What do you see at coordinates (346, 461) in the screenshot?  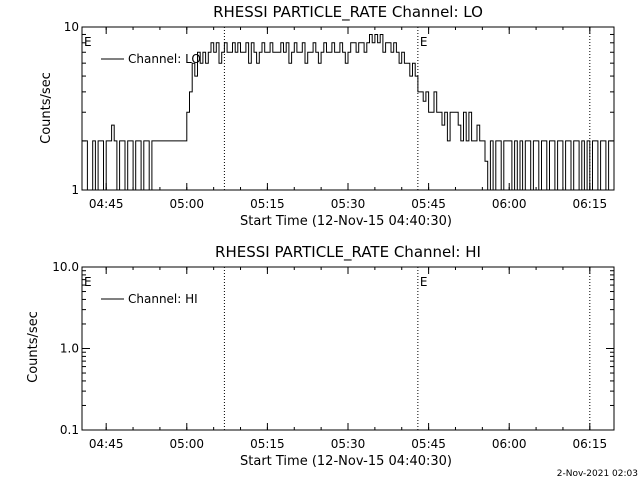 I see `hi-x-axis-label: Start Time (12-Nov-15 04:40:30)` at bounding box center [346, 461].